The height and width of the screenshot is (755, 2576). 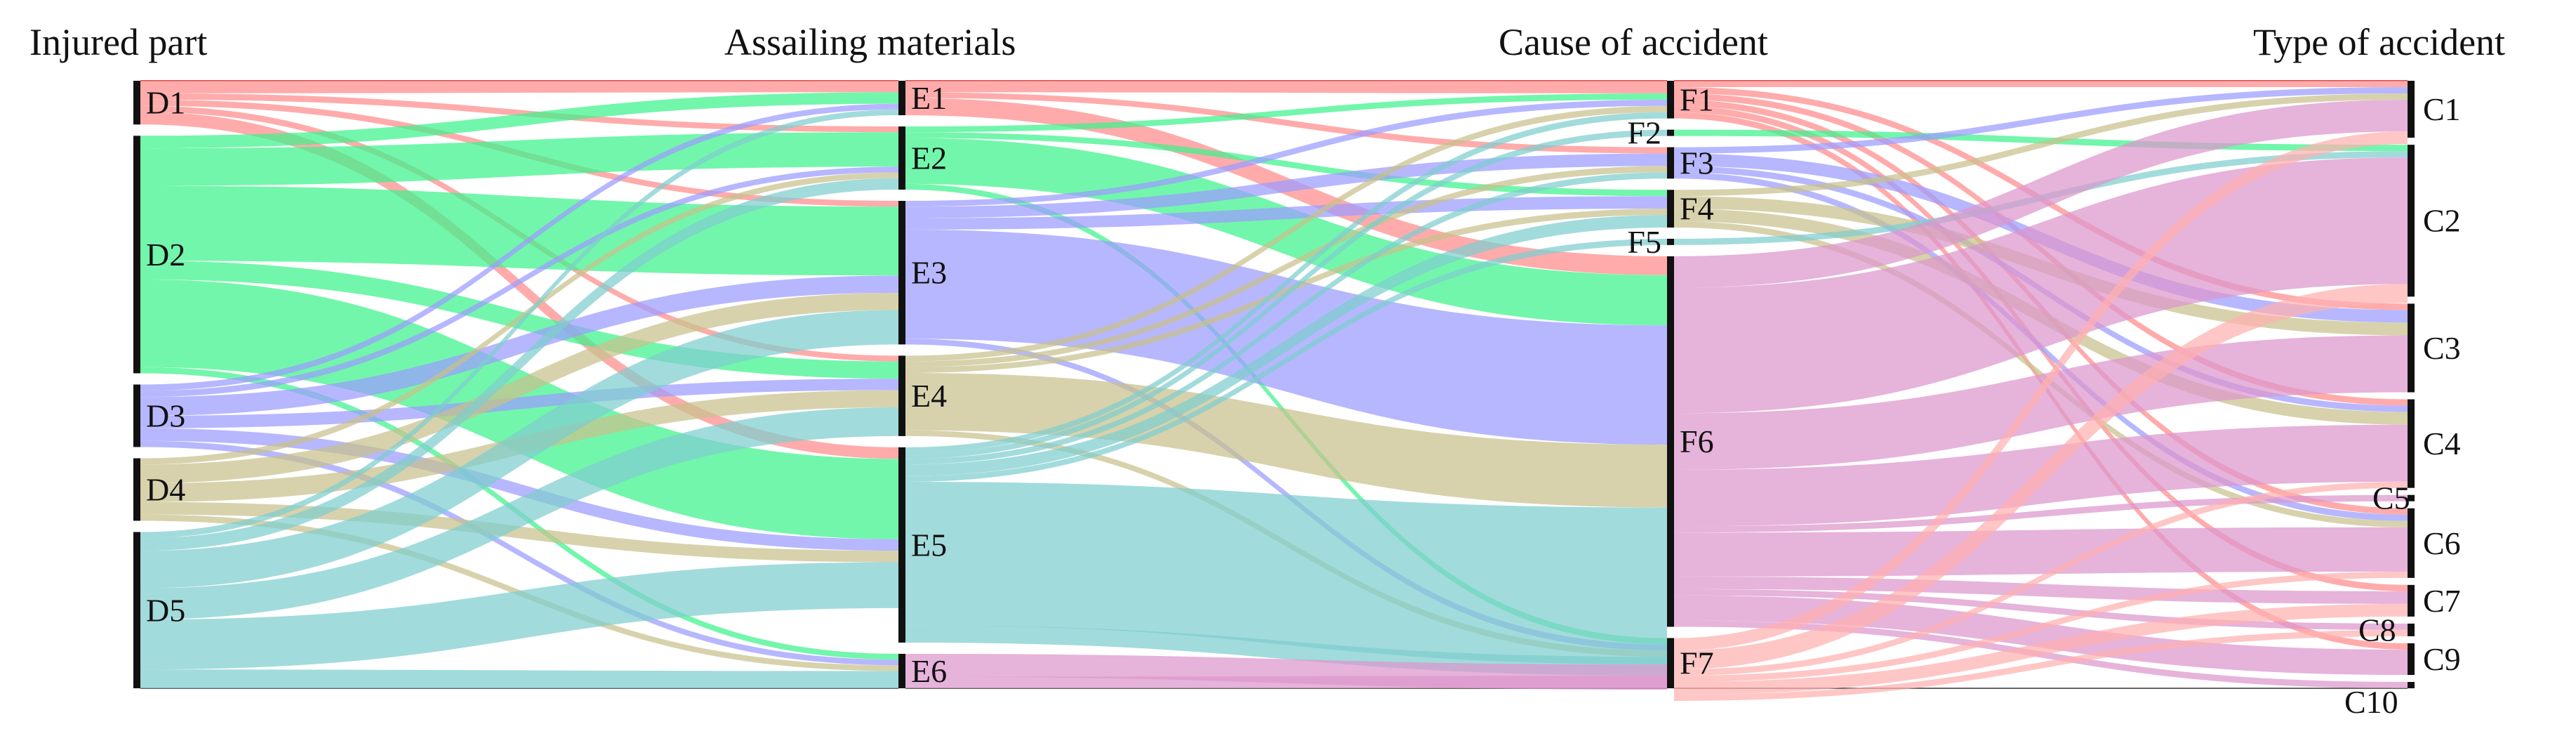 What do you see at coordinates (118, 42) in the screenshot?
I see `column-title-injured-part: Injured part` at bounding box center [118, 42].